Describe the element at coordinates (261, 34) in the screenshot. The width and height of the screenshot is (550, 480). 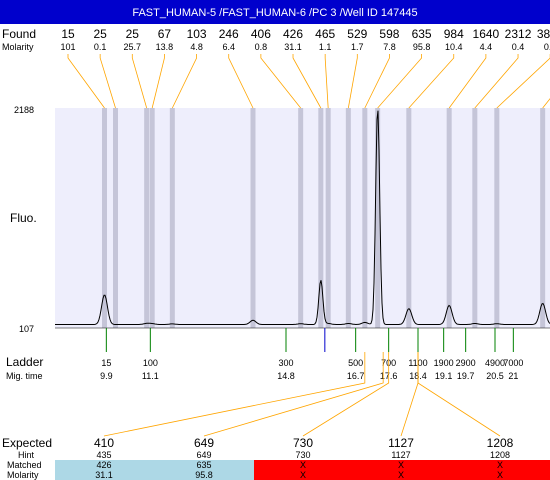
I see `found-size-label: 406` at that location.